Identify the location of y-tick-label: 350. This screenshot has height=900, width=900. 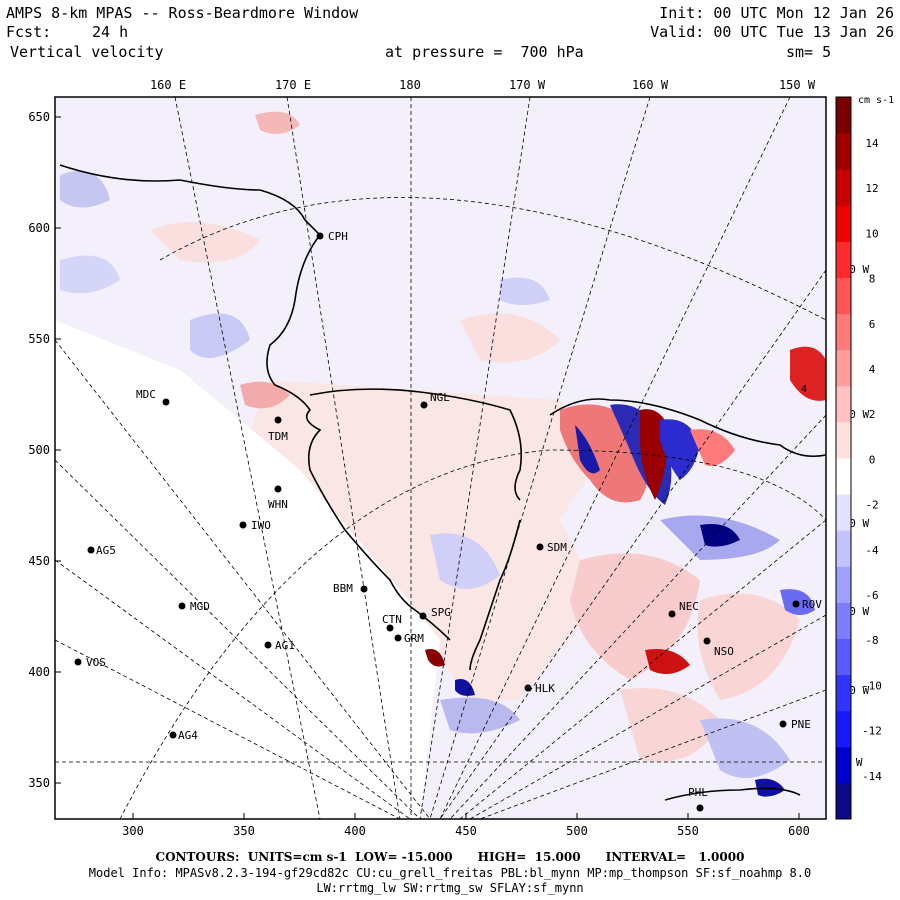
(39, 783).